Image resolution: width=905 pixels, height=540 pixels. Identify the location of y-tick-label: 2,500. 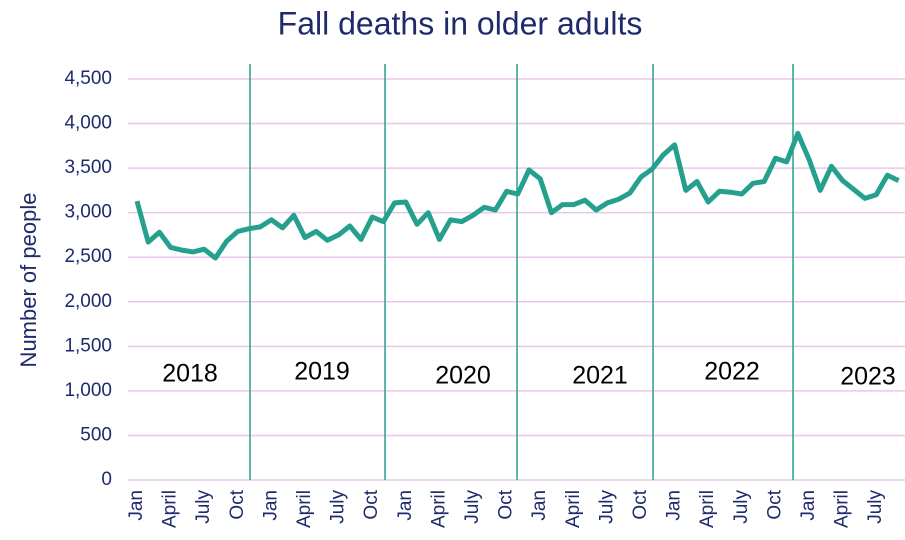
(88, 256).